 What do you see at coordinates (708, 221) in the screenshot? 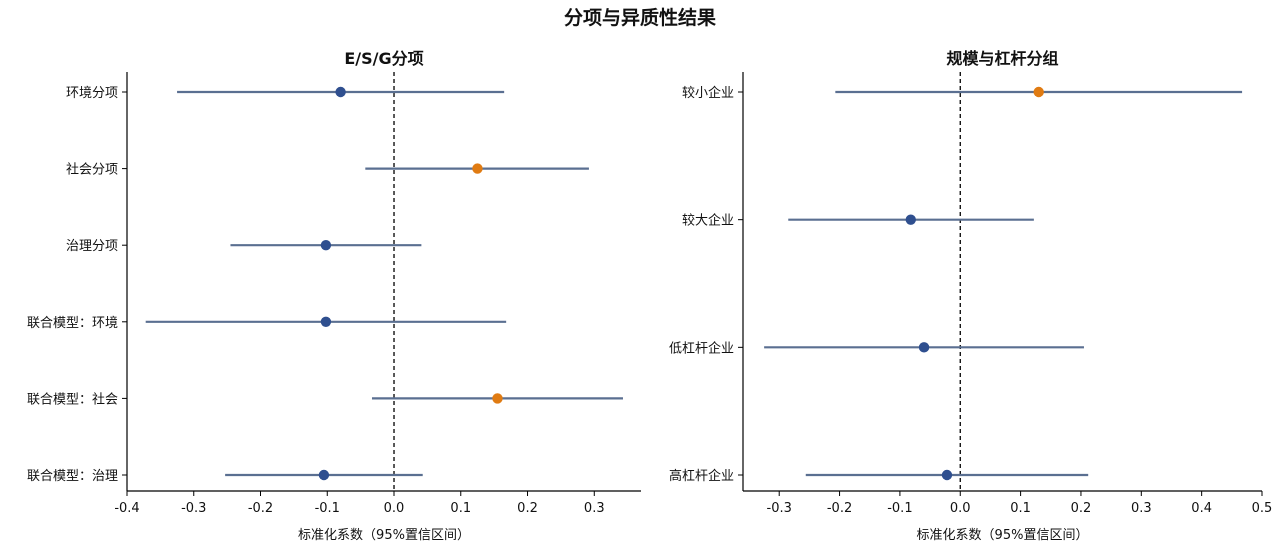
I see `y-tick-label: 较大企业` at bounding box center [708, 221].